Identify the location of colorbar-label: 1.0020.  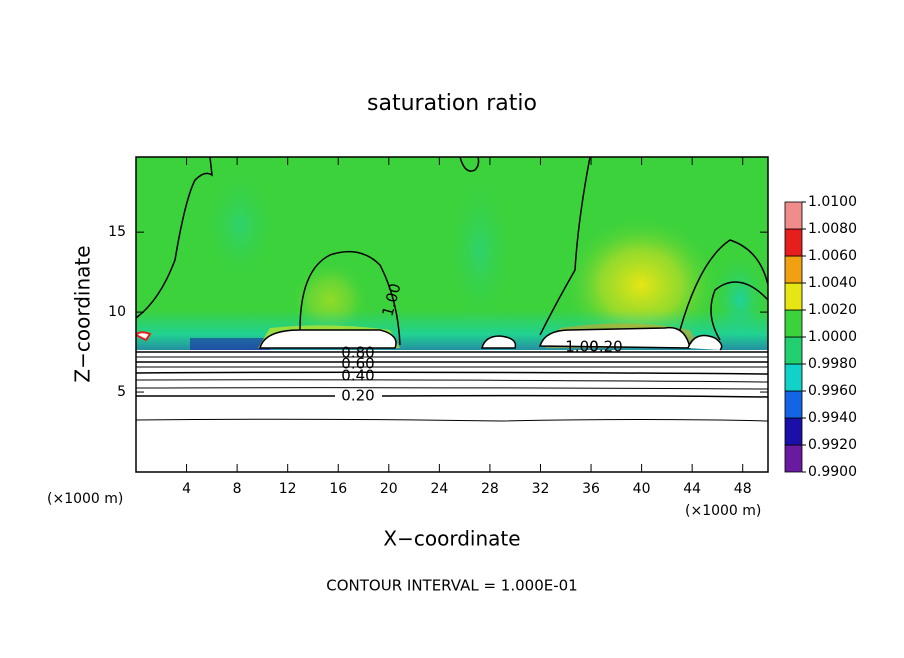
(832, 310).